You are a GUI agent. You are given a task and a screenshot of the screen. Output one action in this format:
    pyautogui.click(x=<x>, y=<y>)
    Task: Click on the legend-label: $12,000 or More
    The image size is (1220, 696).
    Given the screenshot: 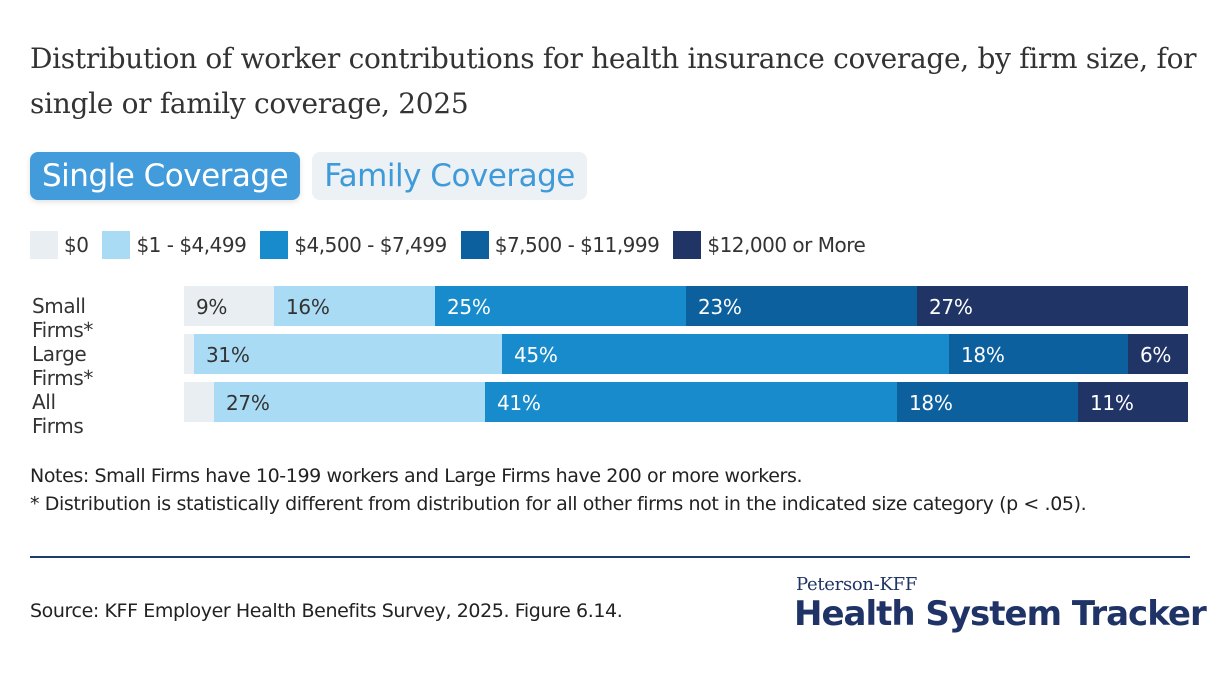 What is the action you would take?
    pyautogui.click(x=786, y=245)
    